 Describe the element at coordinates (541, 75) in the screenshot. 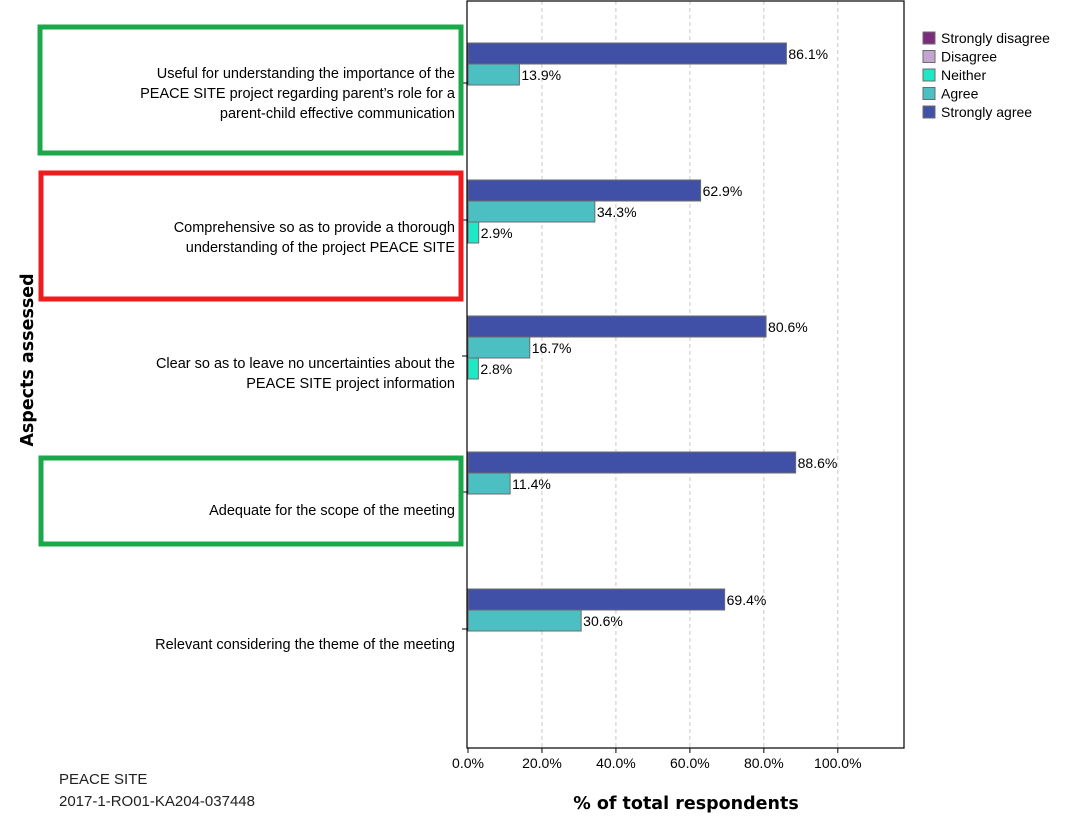

I see `data-label: 13.9%` at that location.